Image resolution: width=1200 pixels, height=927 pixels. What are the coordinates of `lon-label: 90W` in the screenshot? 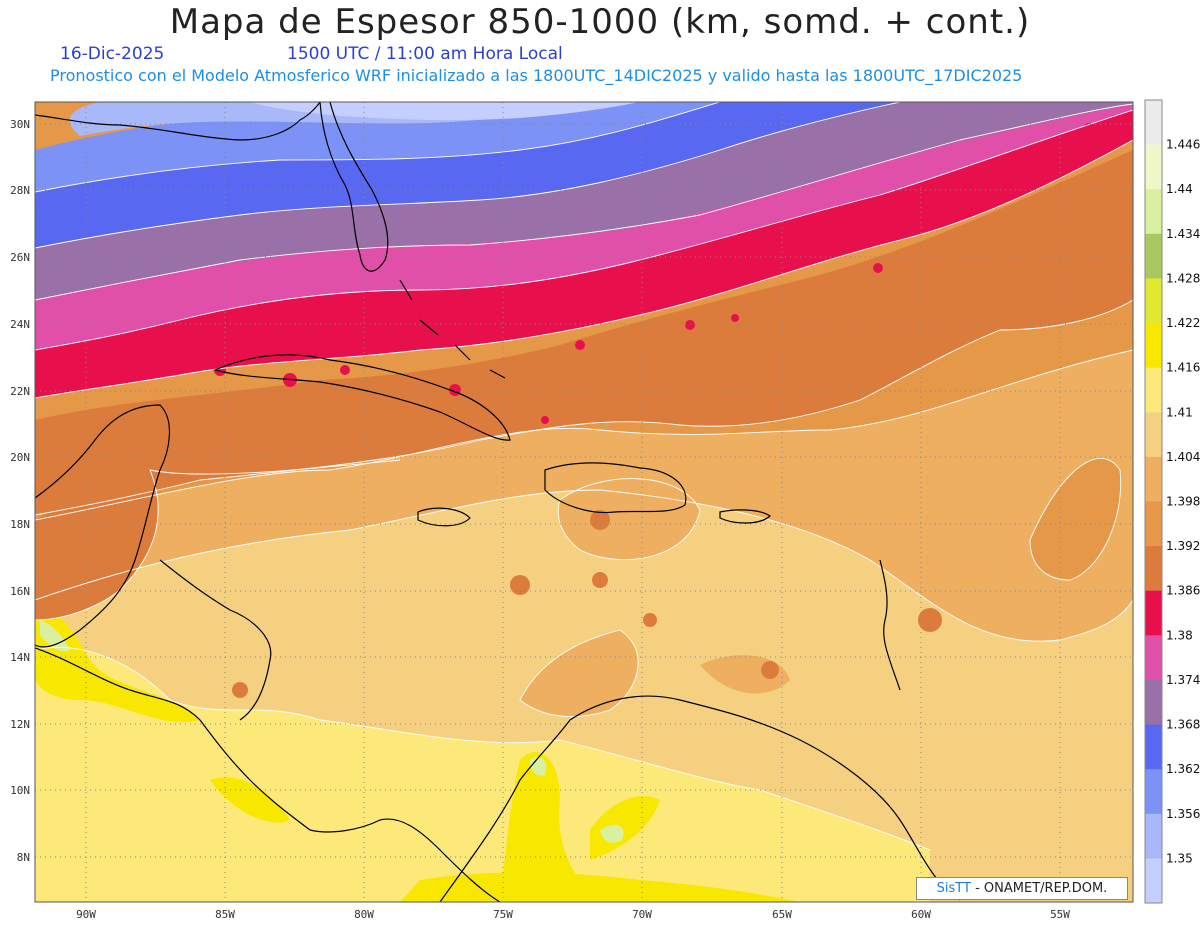 It's located at (86, 914).